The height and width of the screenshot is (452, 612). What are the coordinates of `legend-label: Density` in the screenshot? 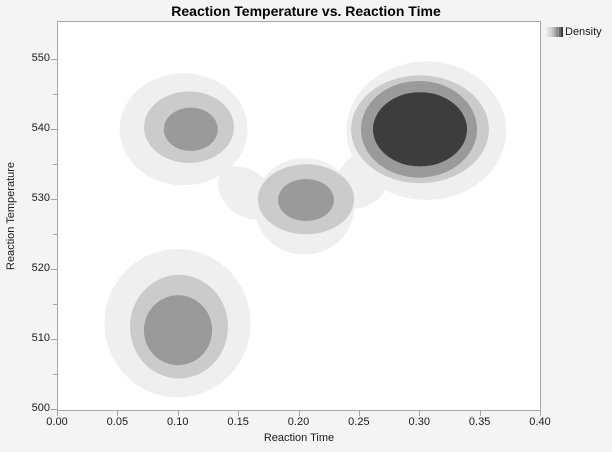 It's located at (583, 32).